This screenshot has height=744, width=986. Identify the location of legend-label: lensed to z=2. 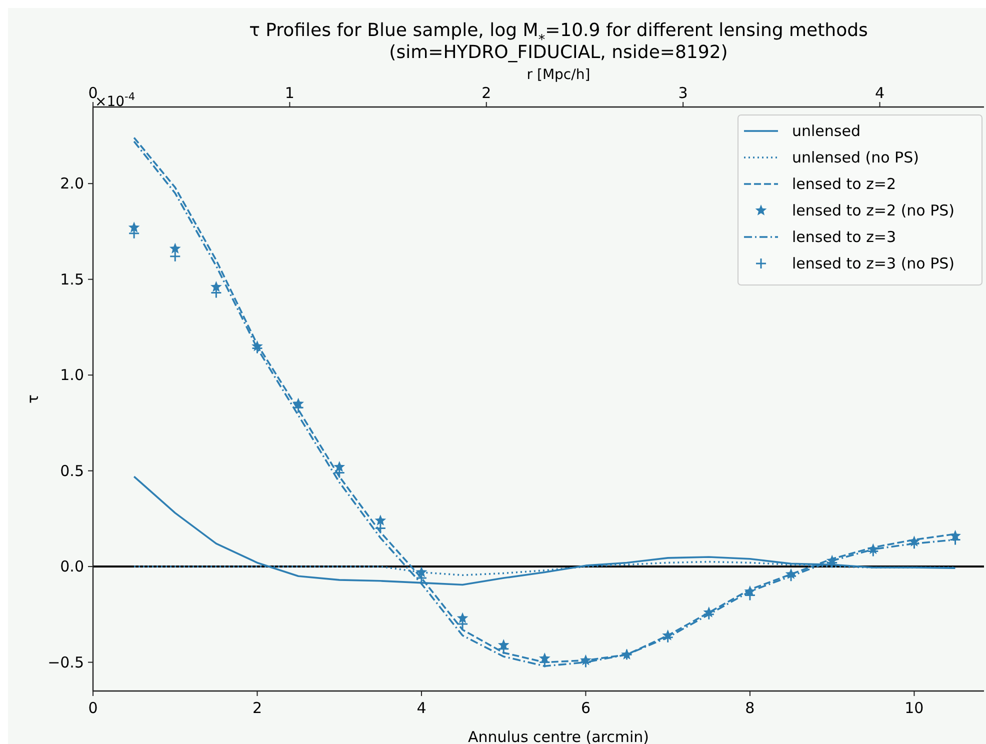
(844, 184).